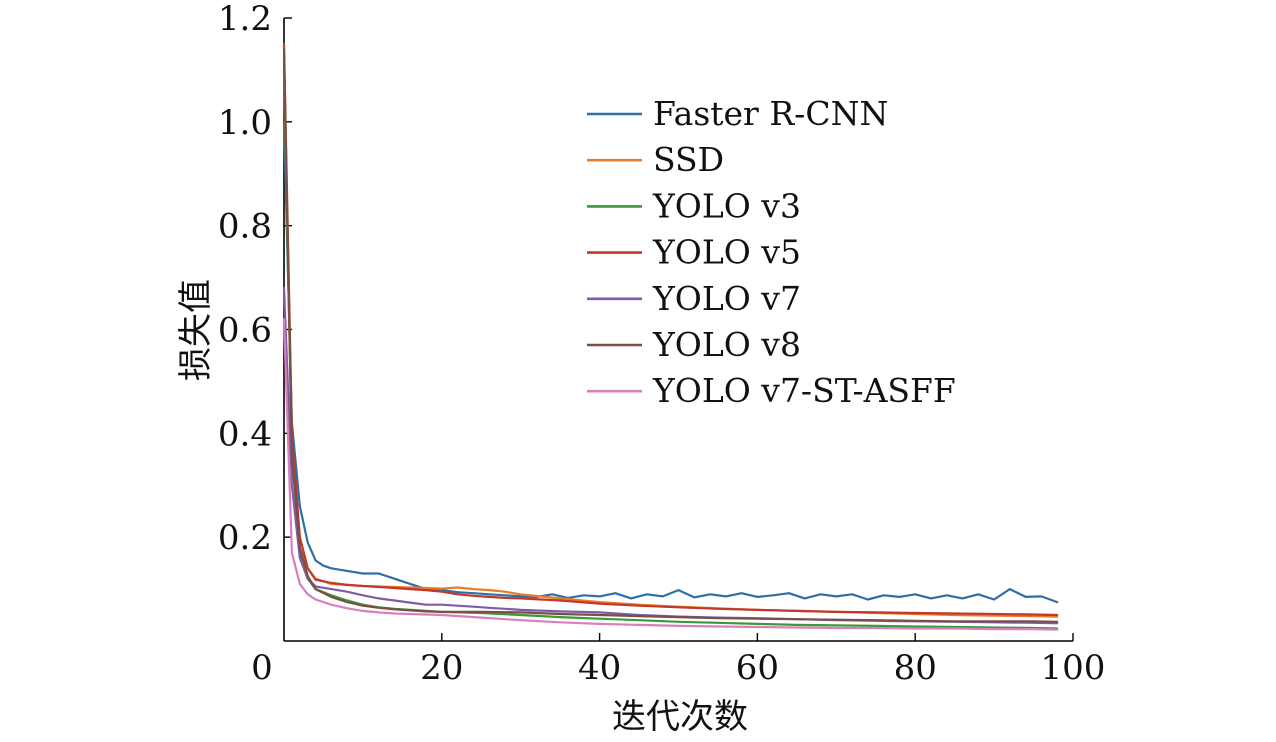 Image resolution: width=1276 pixels, height=742 pixels. Describe the element at coordinates (726, 344) in the screenshot. I see `legend-label-yolo-v8: YOLO v8` at that location.